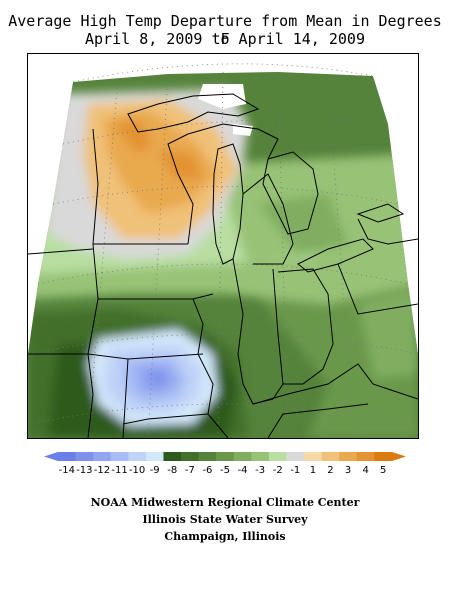 The image size is (450, 600). I want to click on legend-tick-label: -2, so click(278, 470).